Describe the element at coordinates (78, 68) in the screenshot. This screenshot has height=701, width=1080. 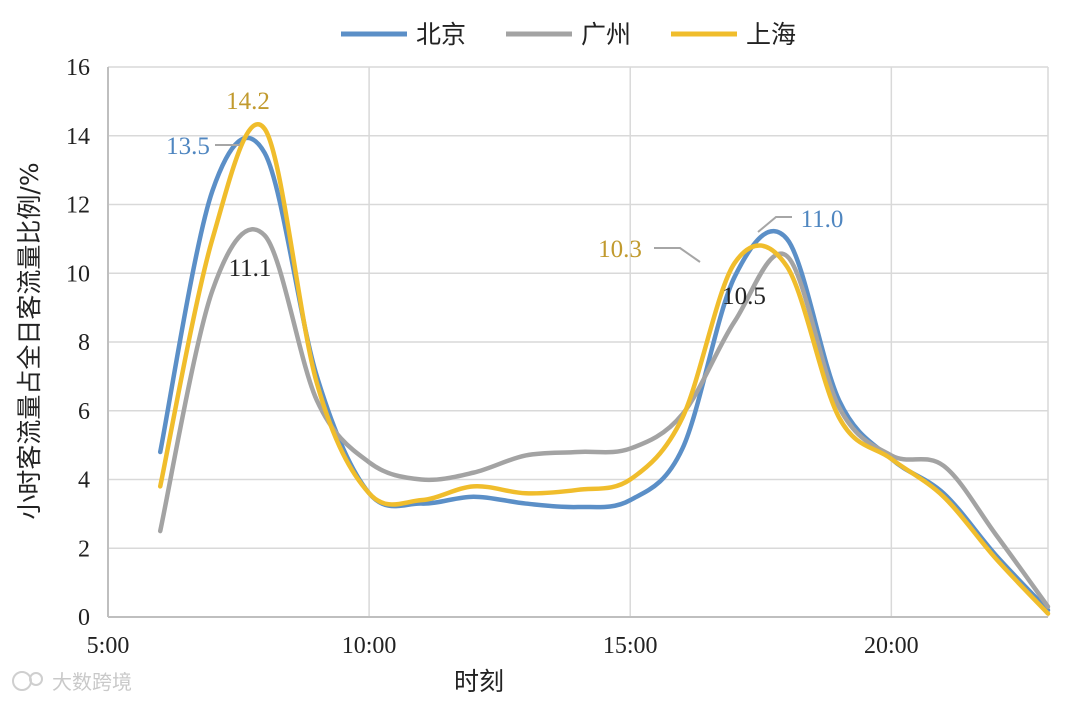
I see `y-tick-label: 16` at that location.